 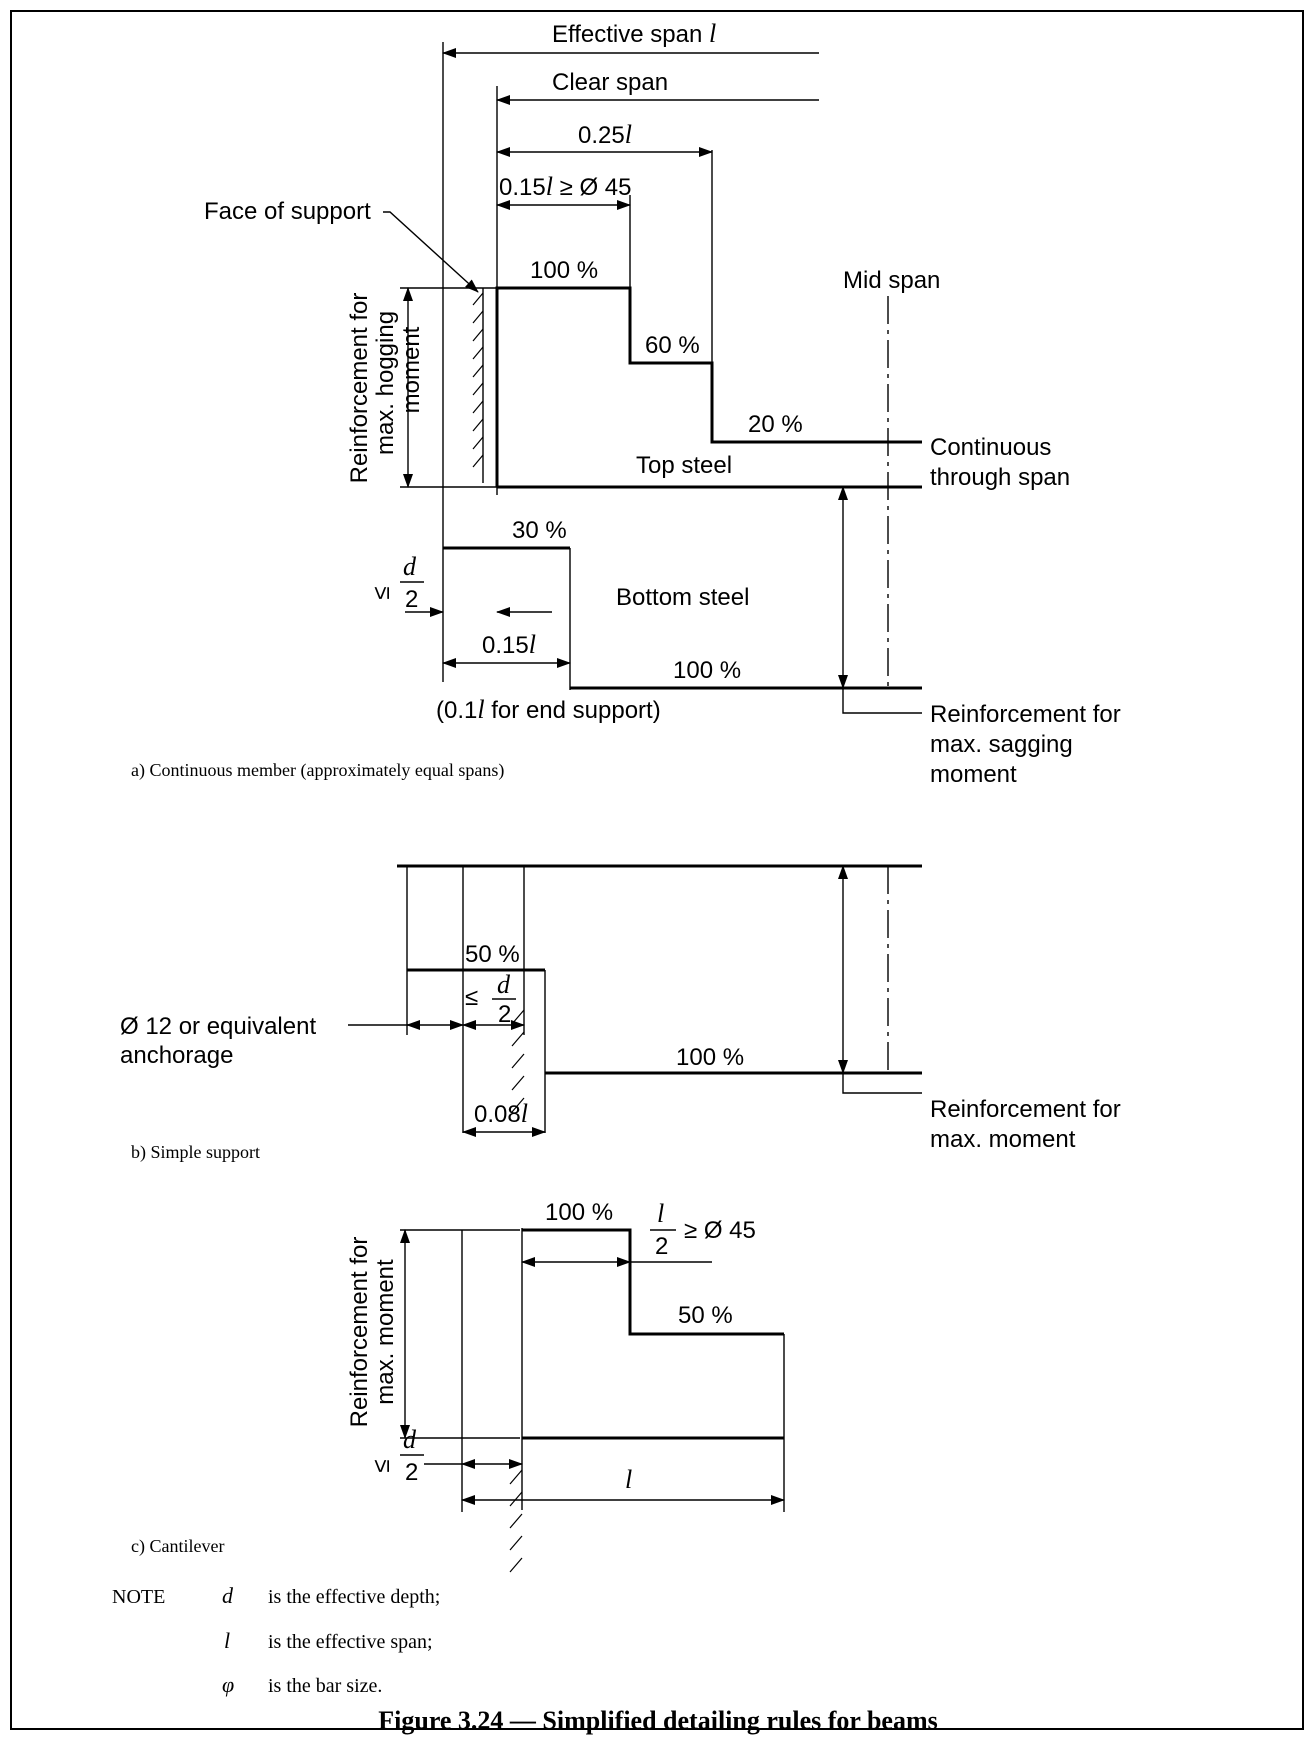 I want to click on svg-text: max. hogging, so click(x=385, y=383).